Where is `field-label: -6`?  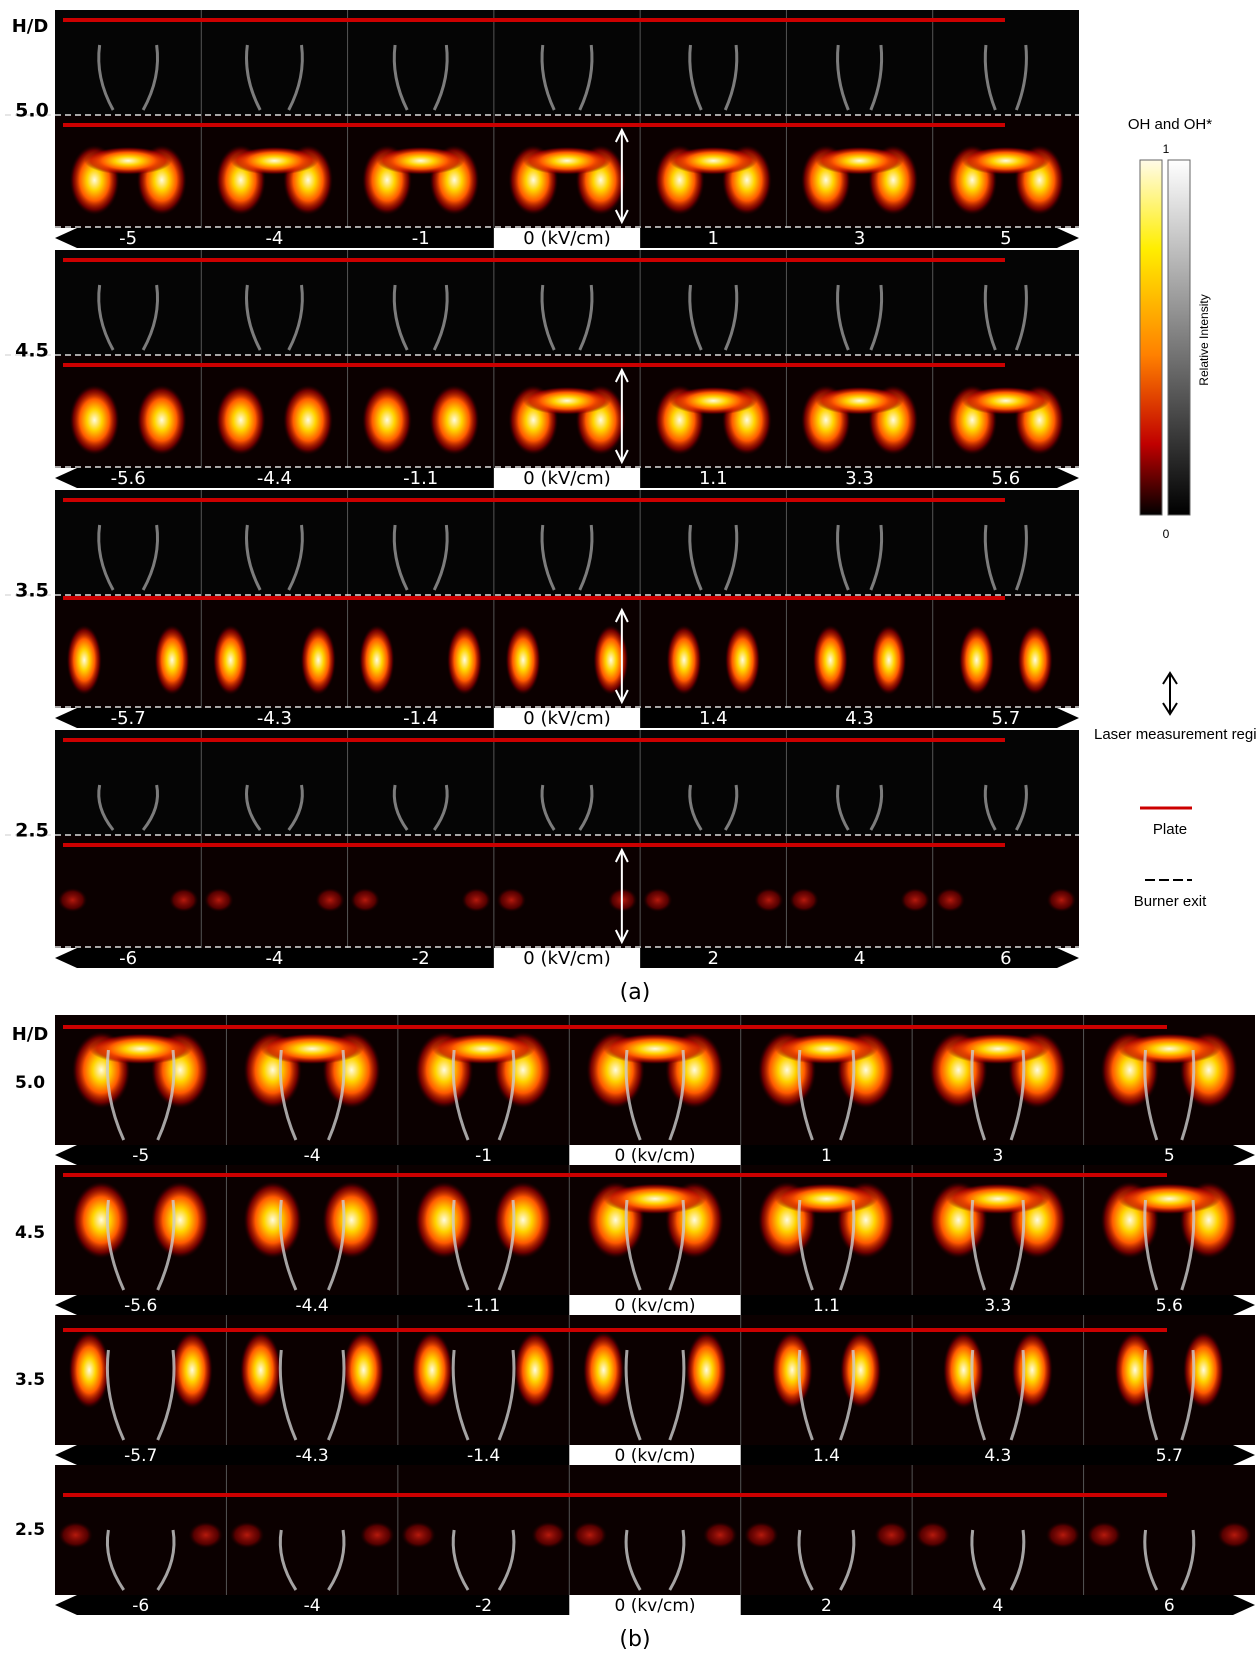
field-label: -6 is located at coordinates (140, 1606).